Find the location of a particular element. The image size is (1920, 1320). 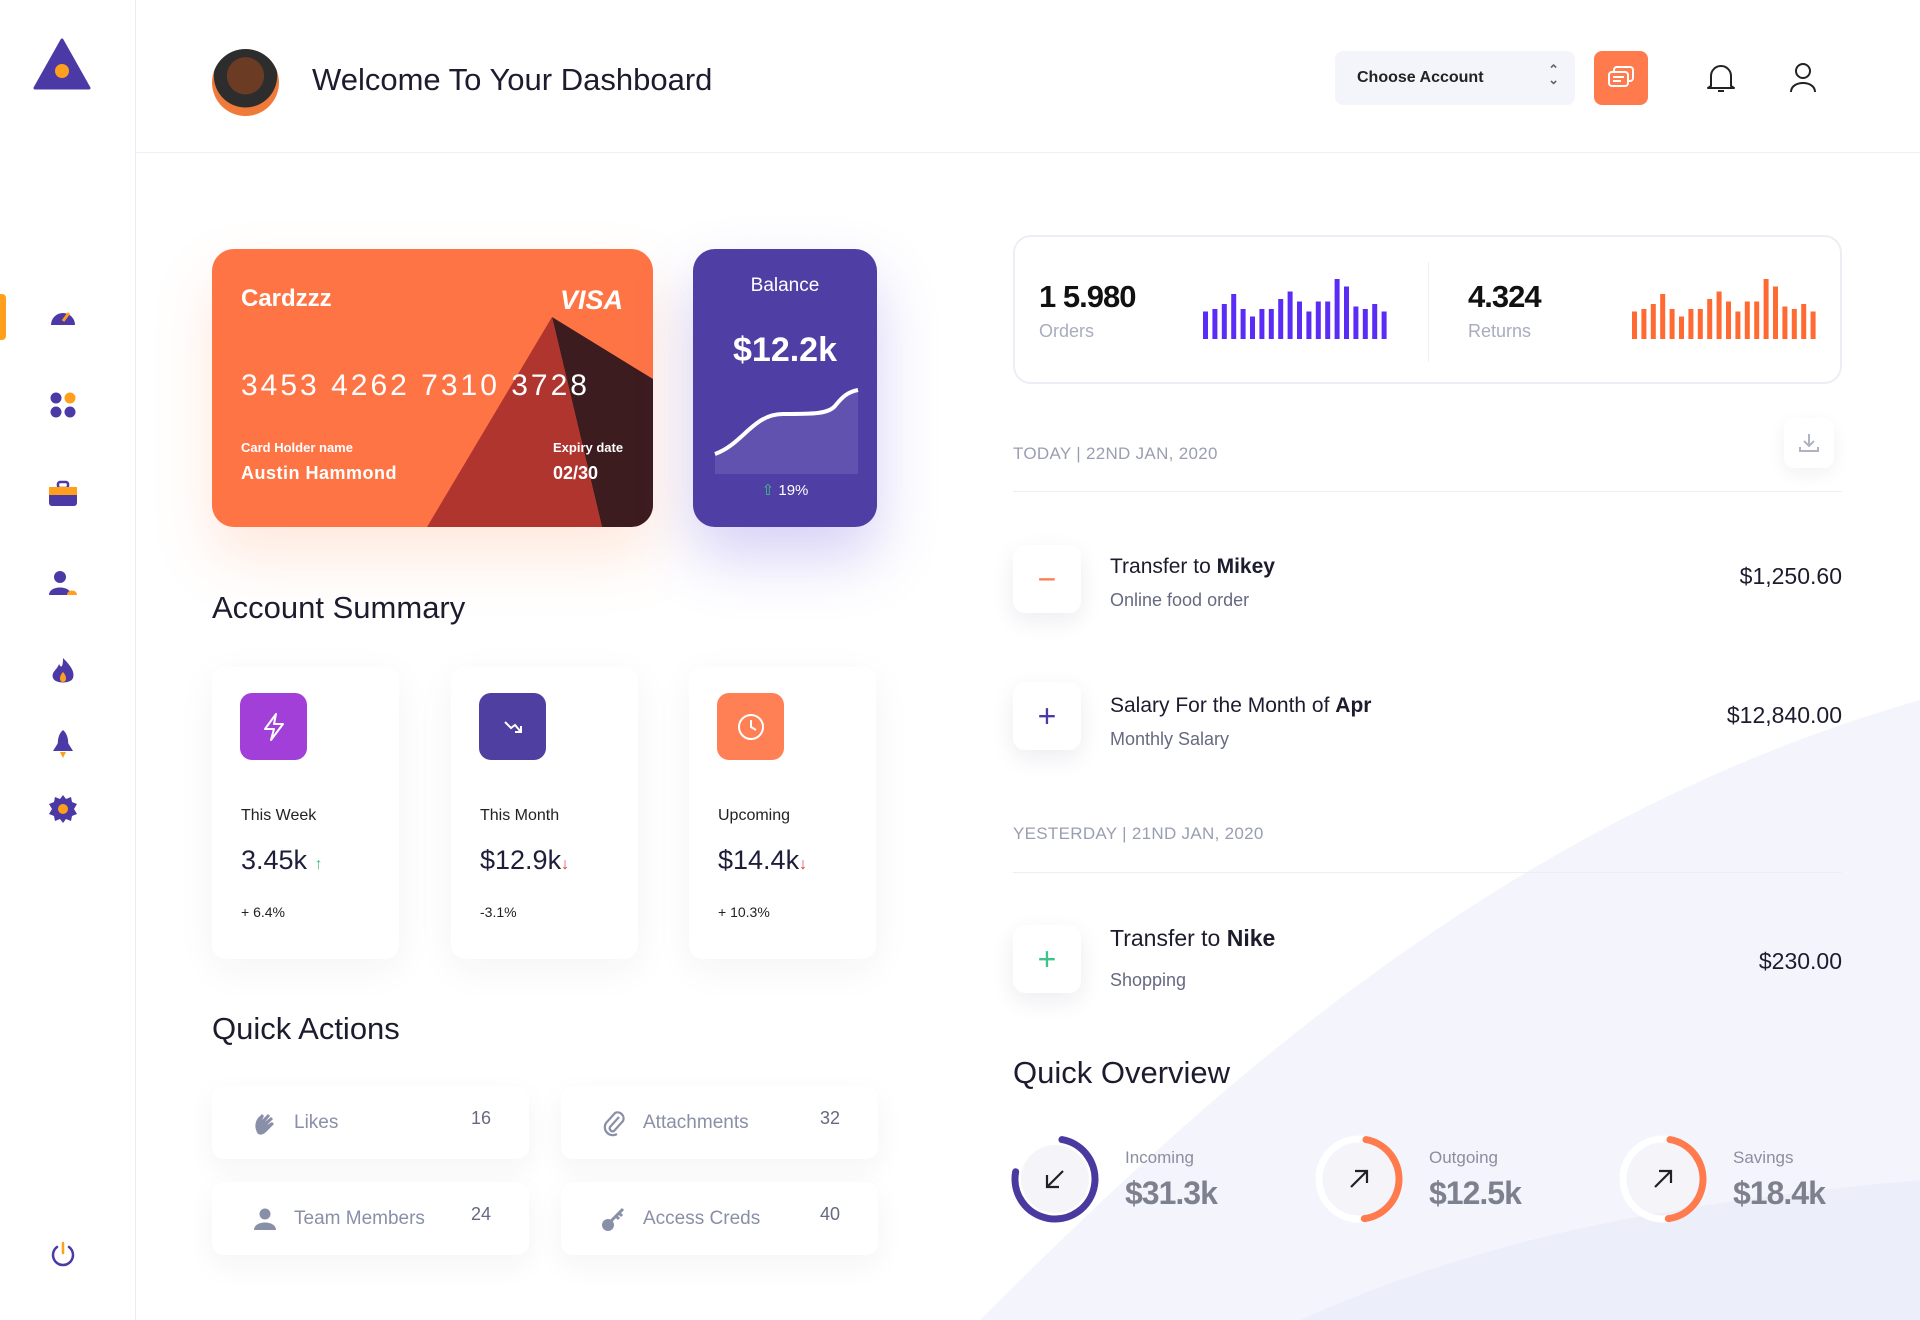

sidebar is located at coordinates (68, 660).